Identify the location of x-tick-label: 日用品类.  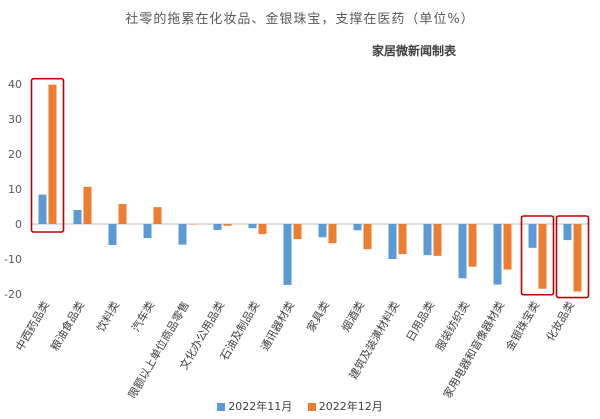
(420, 321).